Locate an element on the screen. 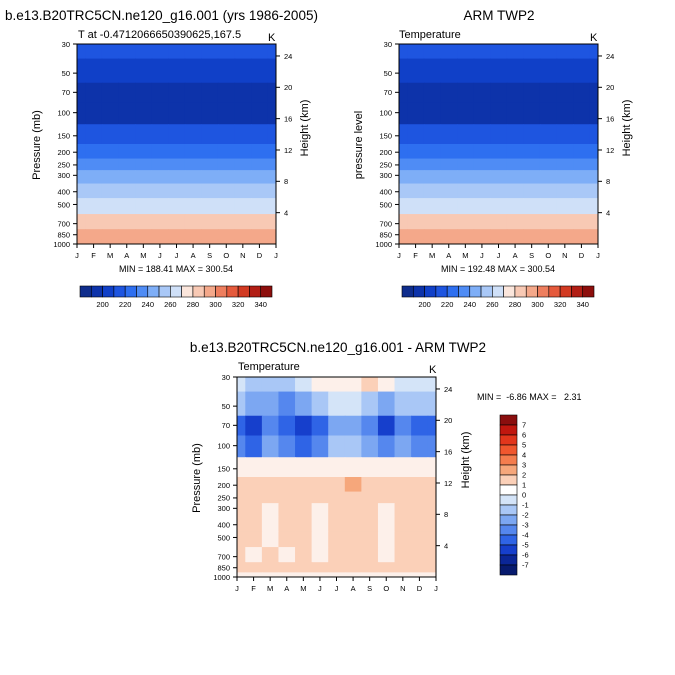  x-tick-label: J is located at coordinates (237, 588).